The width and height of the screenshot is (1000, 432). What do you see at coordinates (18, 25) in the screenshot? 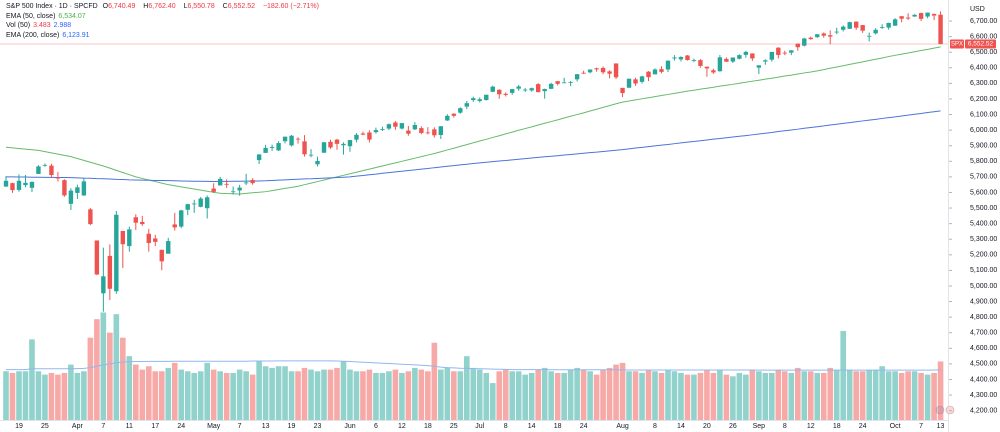
I see `indicator-name: Vol (50)` at bounding box center [18, 25].